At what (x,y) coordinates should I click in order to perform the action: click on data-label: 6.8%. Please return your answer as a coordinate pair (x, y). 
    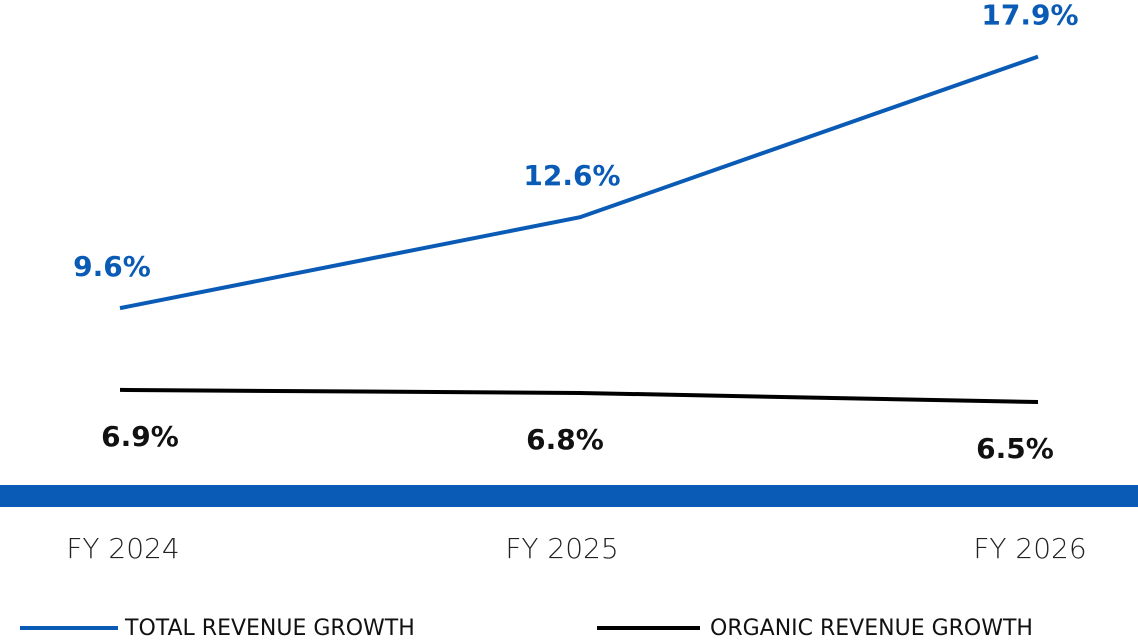
    Looking at the image, I should click on (565, 439).